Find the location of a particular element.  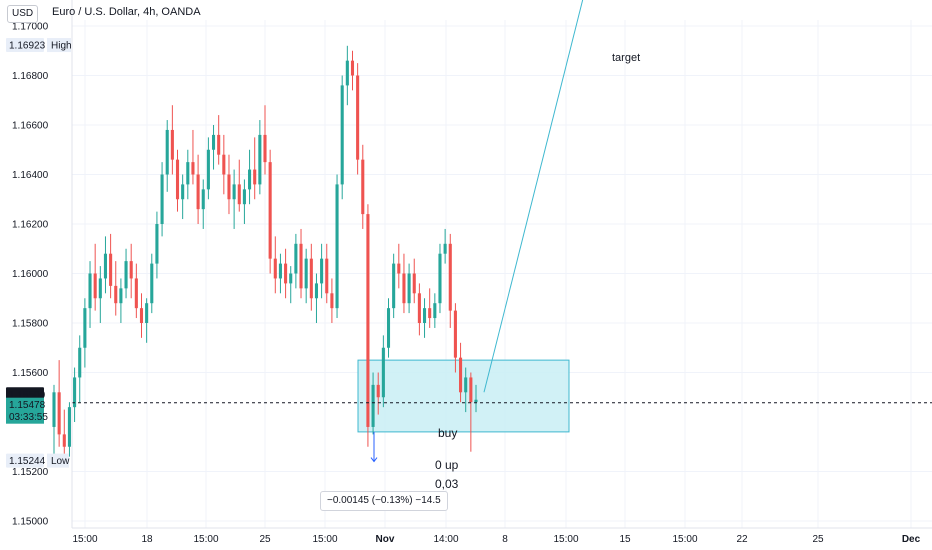

x-tick-label: Dec is located at coordinates (911, 539).